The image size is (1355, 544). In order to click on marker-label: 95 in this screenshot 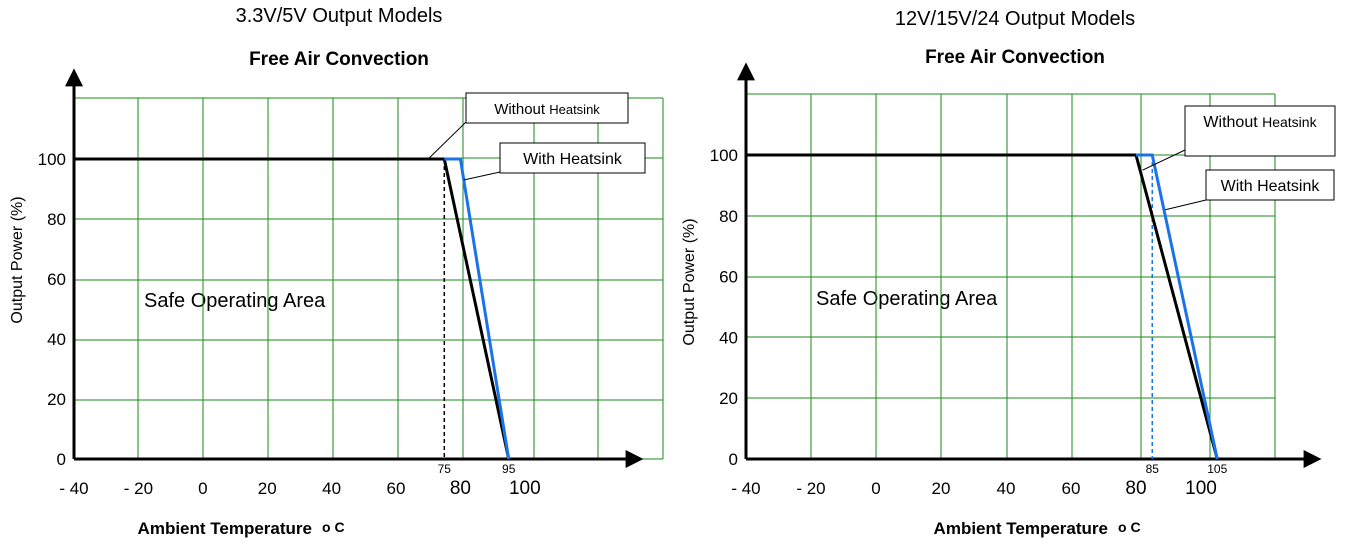, I will do `click(509, 469)`.